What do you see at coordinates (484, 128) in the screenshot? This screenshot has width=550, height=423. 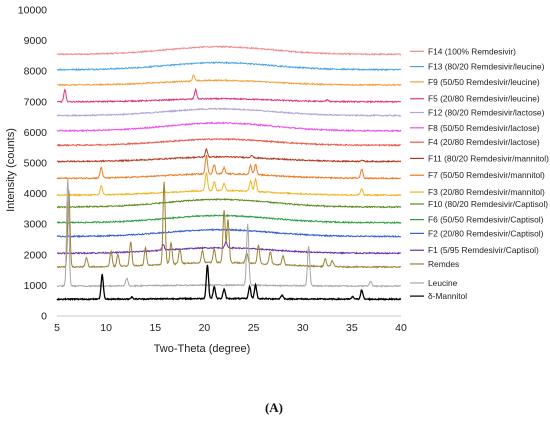 I see `legend-label: F8 (50/50 Remdesivir/lactose)` at bounding box center [484, 128].